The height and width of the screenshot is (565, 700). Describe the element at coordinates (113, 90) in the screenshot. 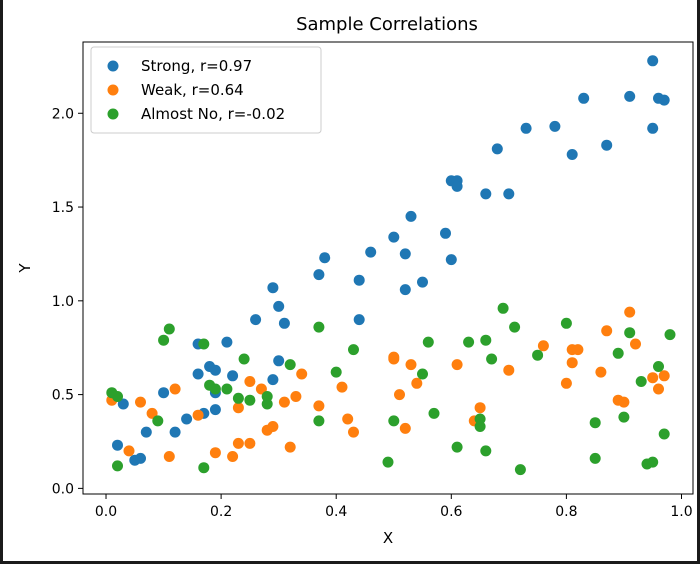

I see `legend-marker-weak` at that location.